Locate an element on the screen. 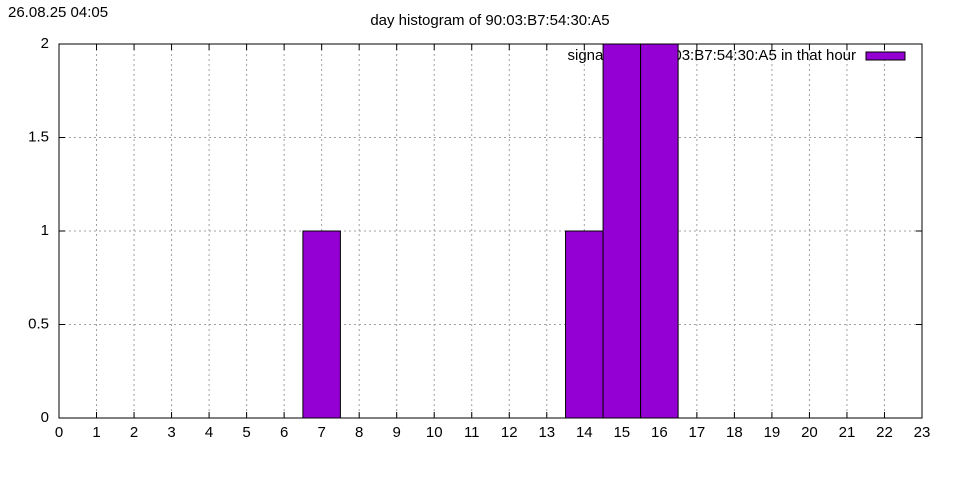 Image resolution: width=960 pixels, height=480 pixels. x-tick-label: 1 is located at coordinates (96, 432).